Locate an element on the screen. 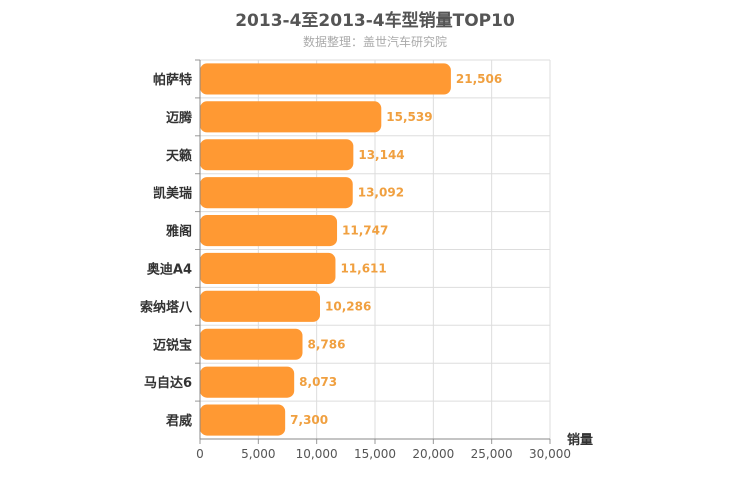 This screenshot has height=500, width=750. value-label: 15,539 is located at coordinates (409, 117).